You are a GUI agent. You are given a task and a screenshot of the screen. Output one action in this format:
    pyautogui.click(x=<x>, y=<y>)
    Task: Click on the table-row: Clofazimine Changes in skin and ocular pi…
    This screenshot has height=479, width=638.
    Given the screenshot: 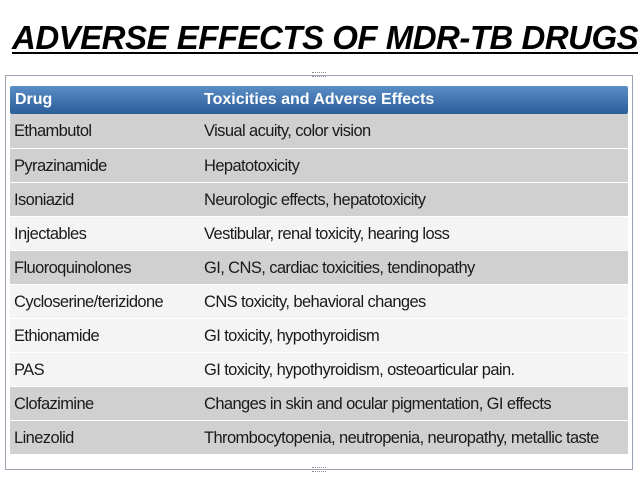 What is the action you would take?
    pyautogui.click(x=319, y=403)
    